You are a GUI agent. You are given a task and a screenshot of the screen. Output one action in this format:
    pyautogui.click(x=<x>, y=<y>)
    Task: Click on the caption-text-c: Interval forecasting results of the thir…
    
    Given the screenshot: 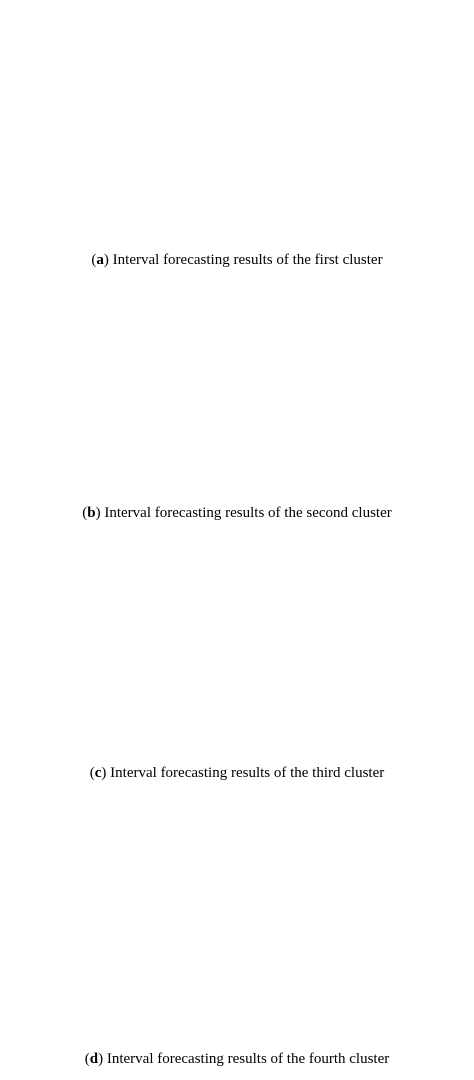 What is the action you would take?
    pyautogui.click(x=245, y=773)
    